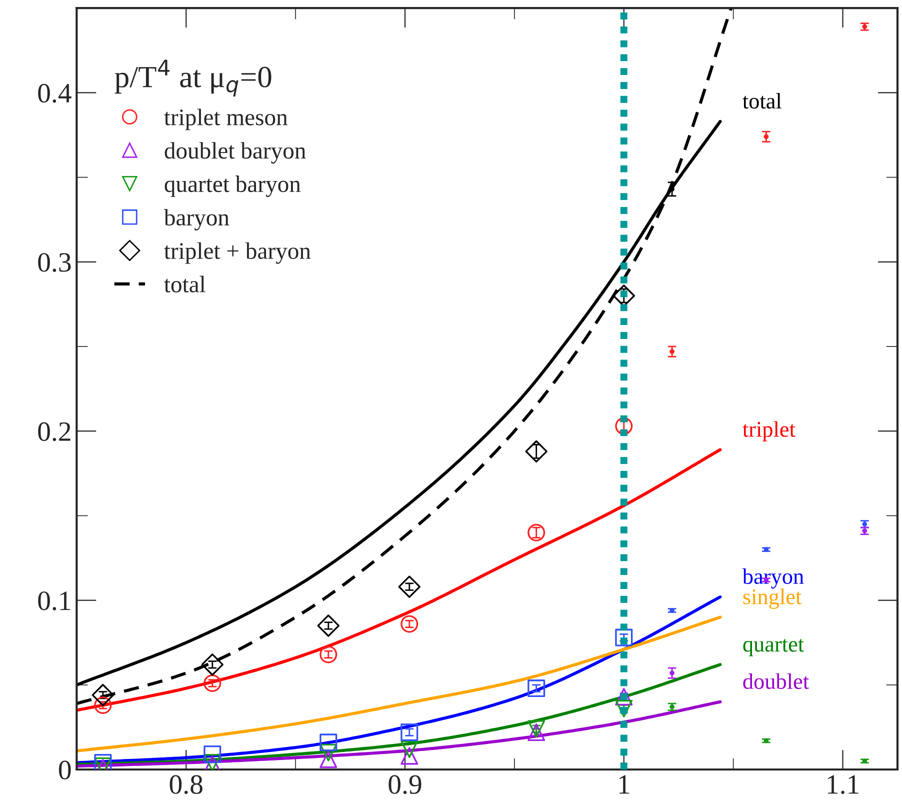 The height and width of the screenshot is (810, 902). Describe the element at coordinates (773, 578) in the screenshot. I see `series-label: baryon` at that location.